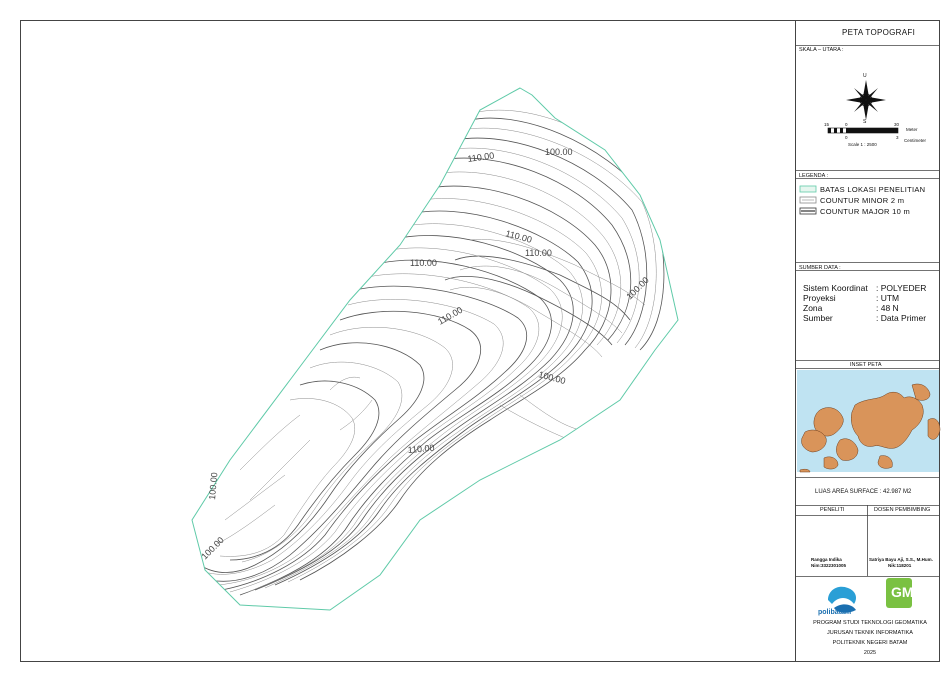 This screenshot has height=676, width=941. What do you see at coordinates (832, 510) in the screenshot?
I see `researcher-label: PENELITI` at bounding box center [832, 510].